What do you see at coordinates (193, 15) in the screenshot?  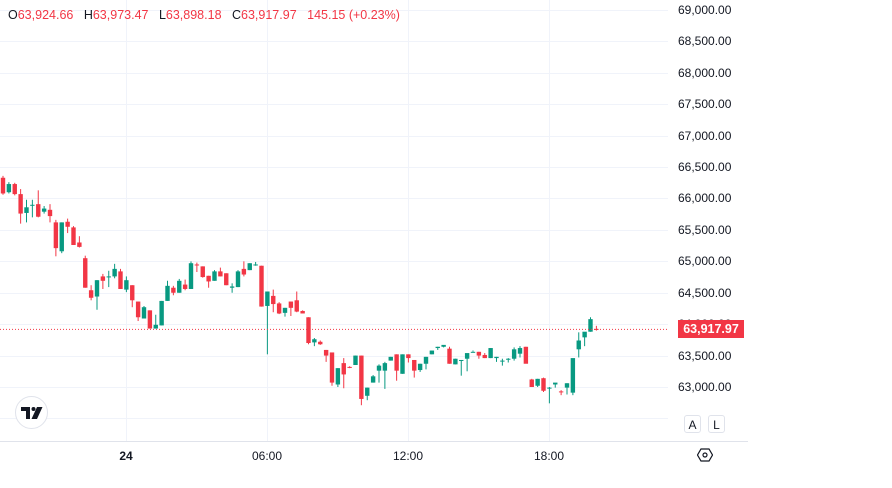 I see `low-value: 63,898.18` at bounding box center [193, 15].